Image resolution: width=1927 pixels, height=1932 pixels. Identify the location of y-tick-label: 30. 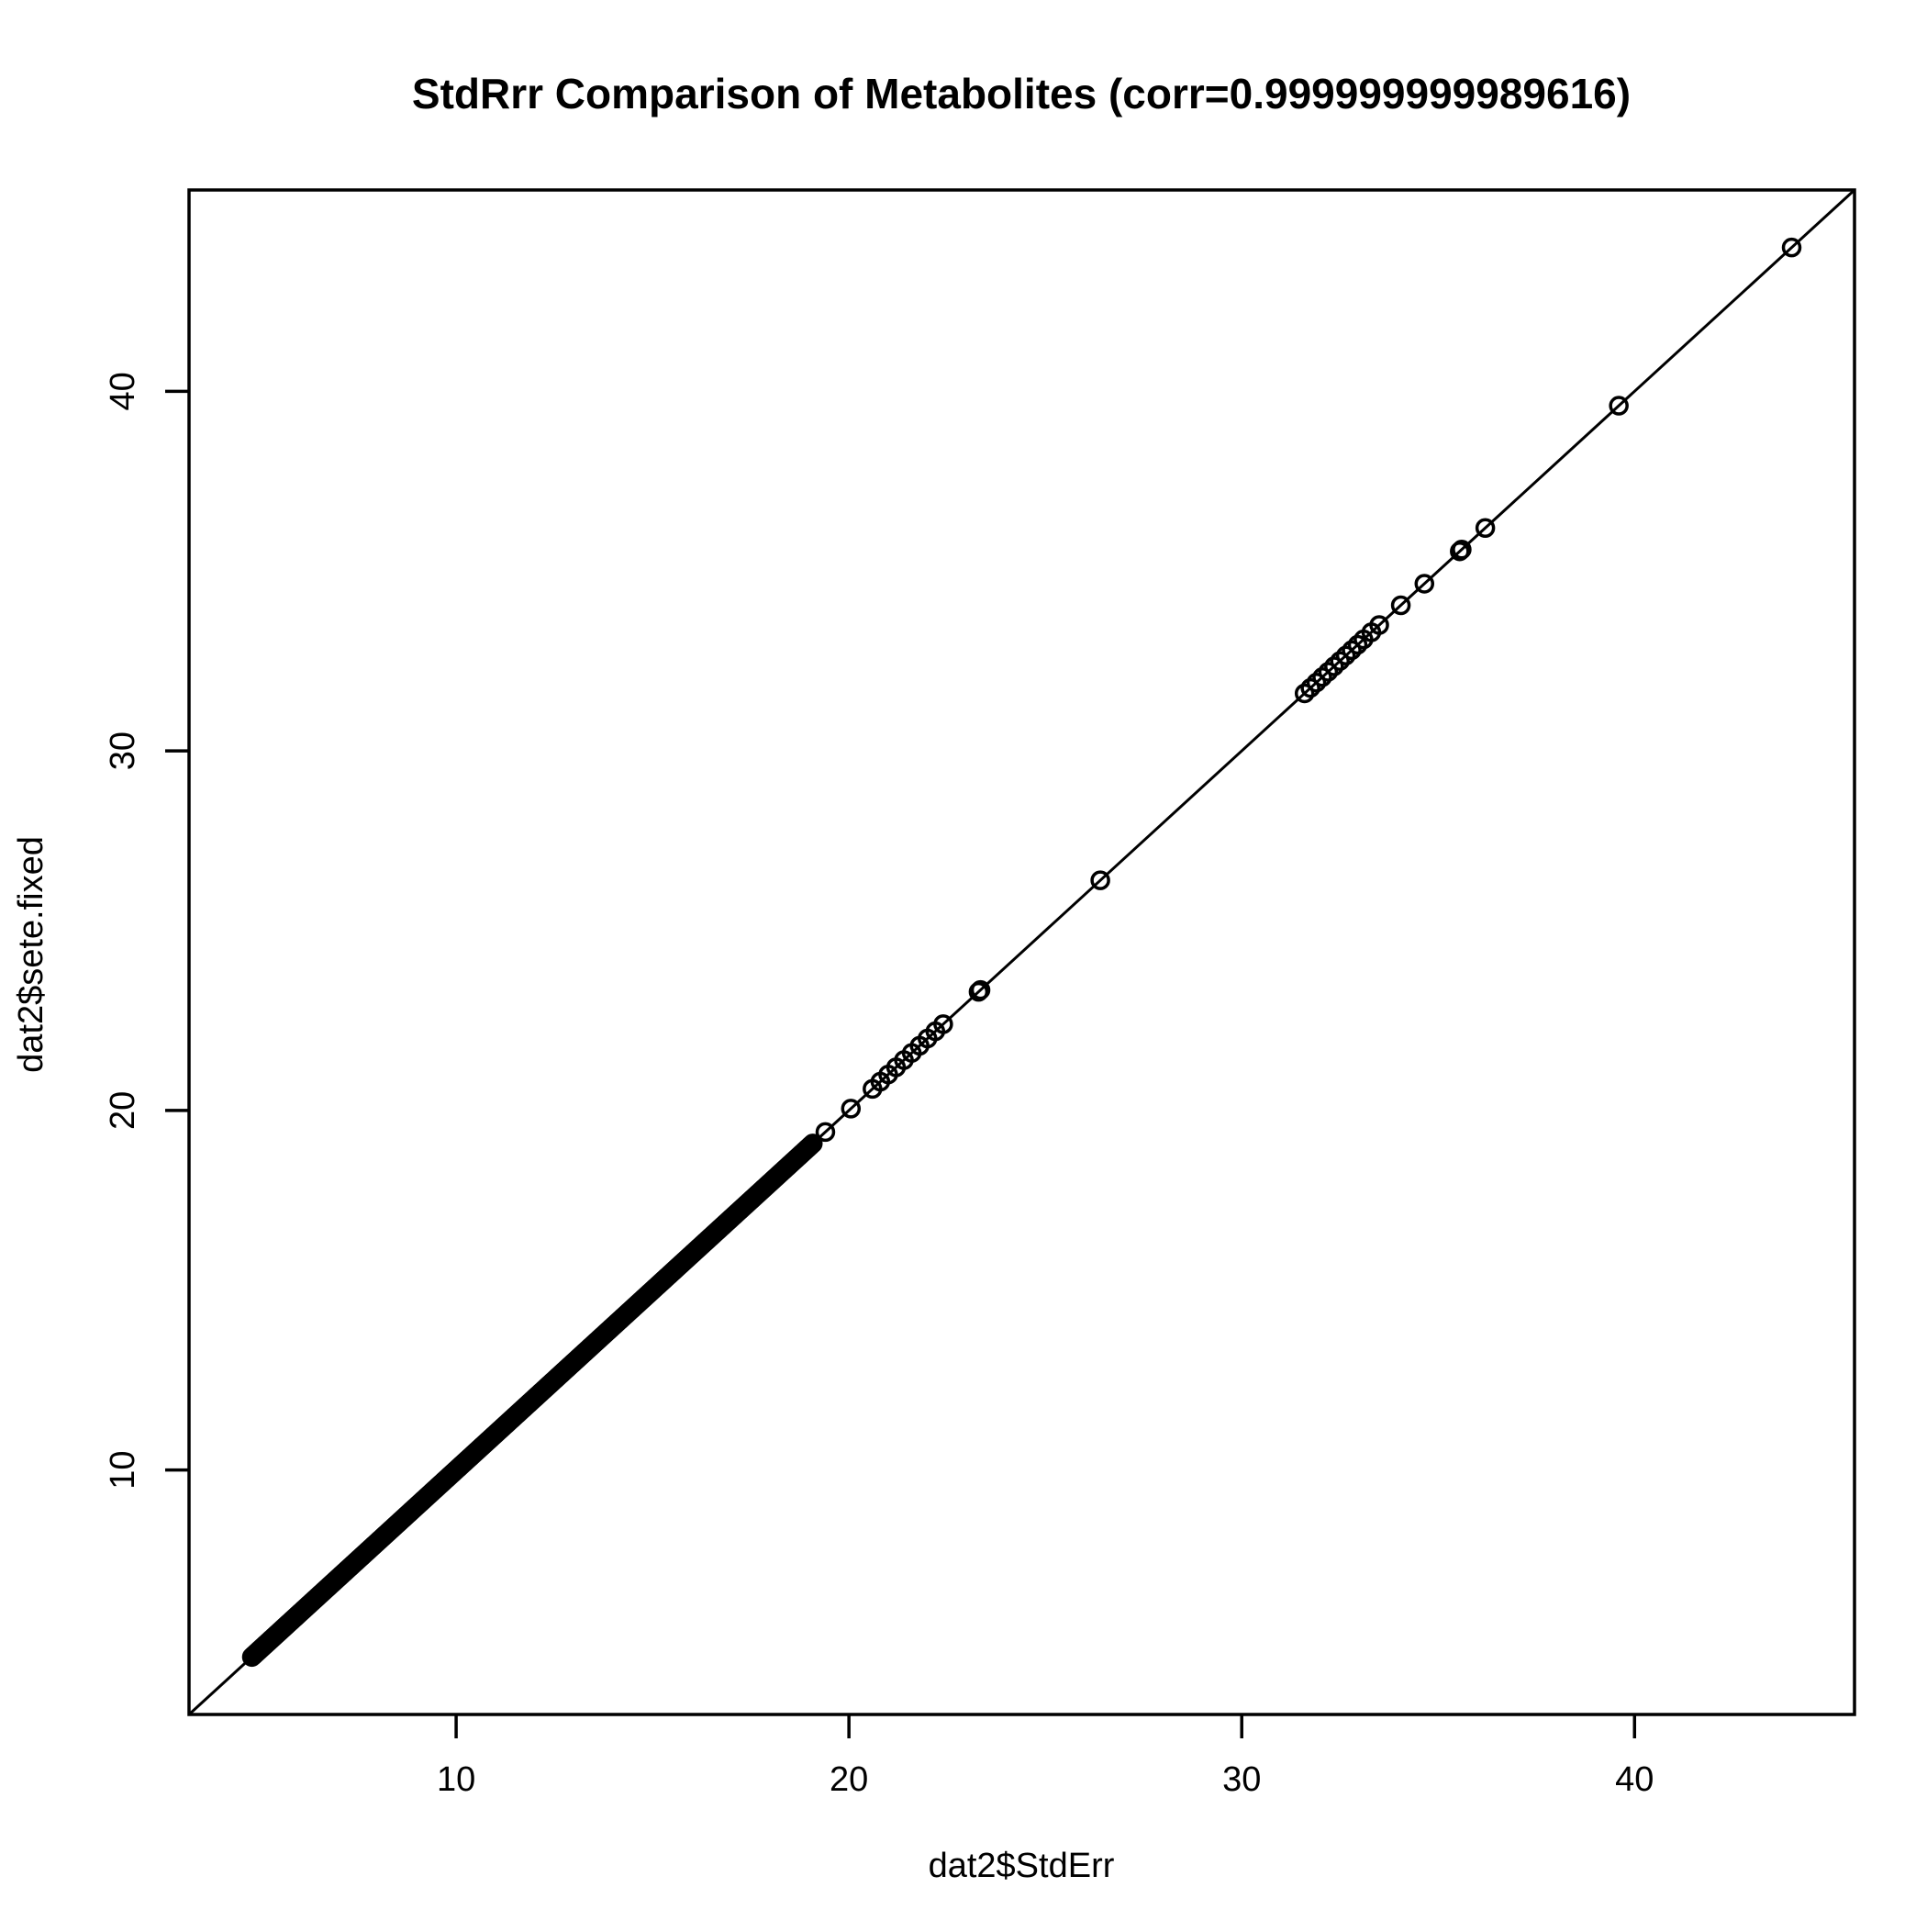
(123, 750).